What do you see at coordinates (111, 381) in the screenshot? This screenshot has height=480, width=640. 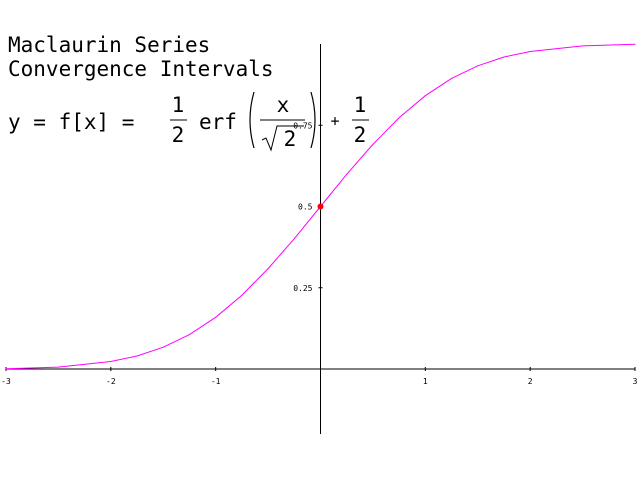 I see `x-tick-label: -2` at bounding box center [111, 381].